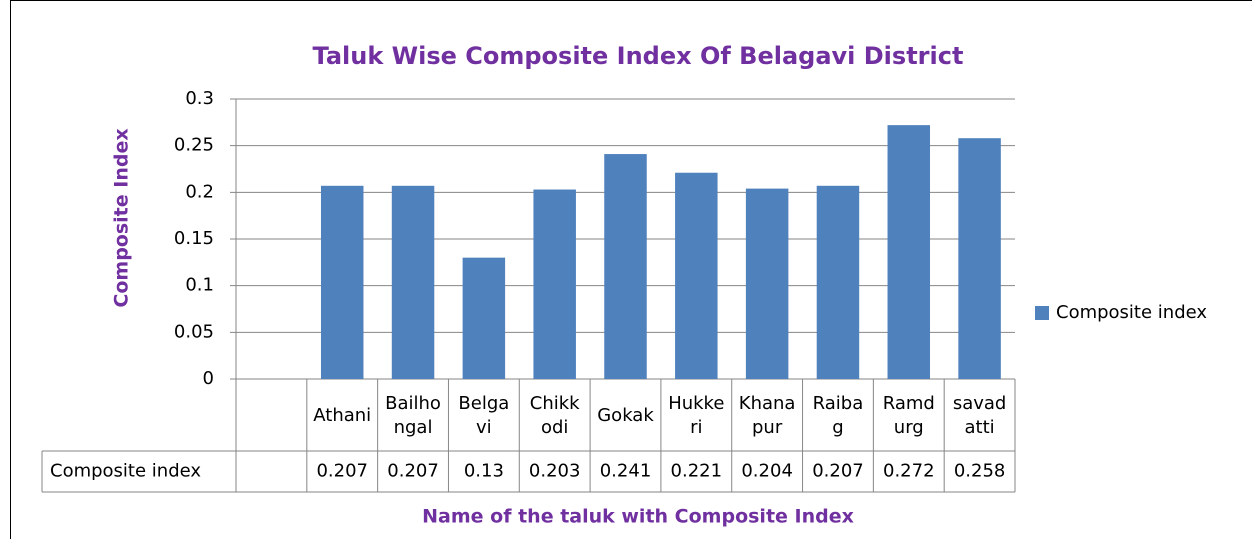 Image resolution: width=1252 pixels, height=539 pixels. What do you see at coordinates (638, 517) in the screenshot?
I see `x-axis-title: Name of the taluk with Composite Index` at bounding box center [638, 517].